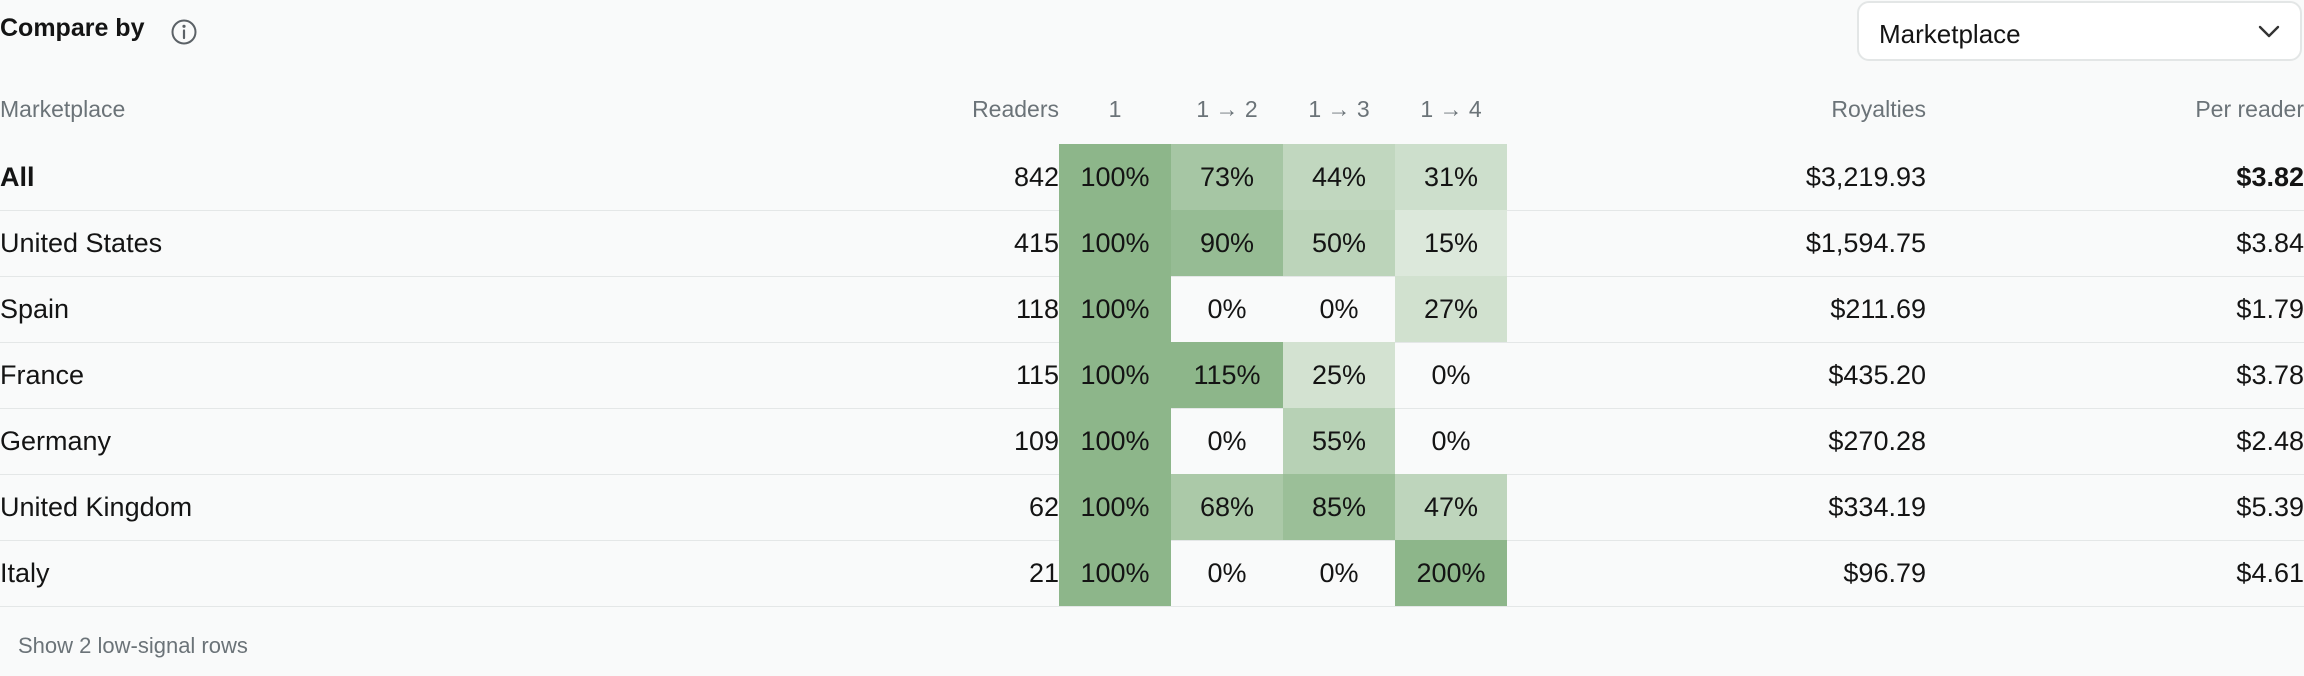 Image resolution: width=2304 pixels, height=676 pixels. Describe the element at coordinates (1115, 109) in the screenshot. I see `header-retention-1: 1` at that location.